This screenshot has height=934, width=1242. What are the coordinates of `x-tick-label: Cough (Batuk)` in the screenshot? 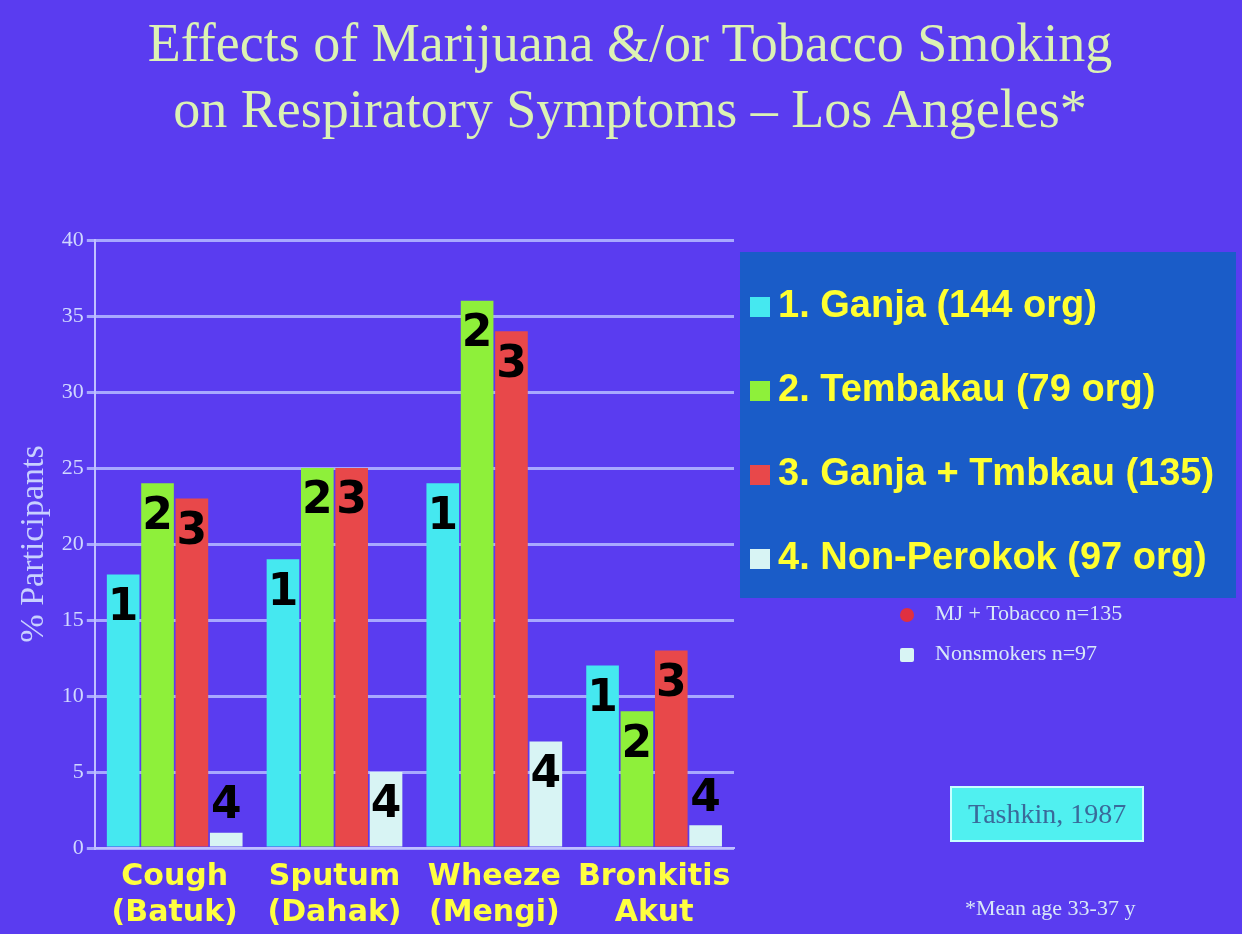 It's located at (174, 892).